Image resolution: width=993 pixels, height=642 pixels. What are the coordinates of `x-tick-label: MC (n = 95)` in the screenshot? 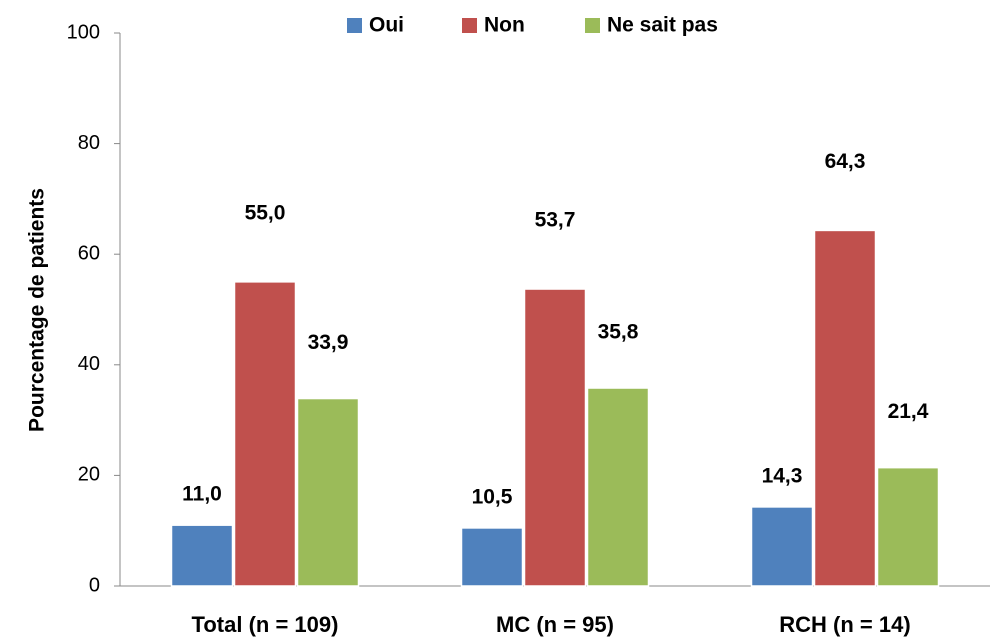 It's located at (555, 624).